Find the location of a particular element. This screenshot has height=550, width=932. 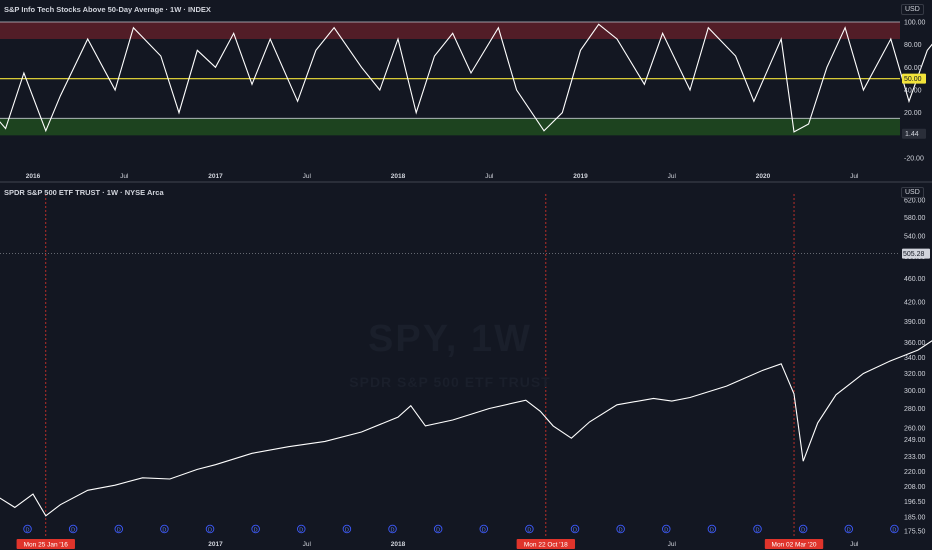

year-axis-label: 2018 is located at coordinates (398, 176).